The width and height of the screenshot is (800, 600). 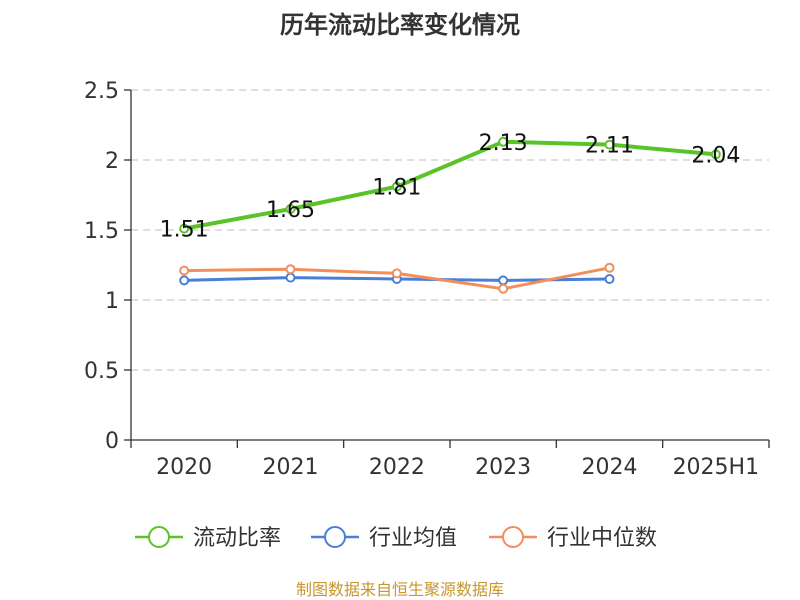 I want to click on data-label: 1.51, so click(x=184, y=230).